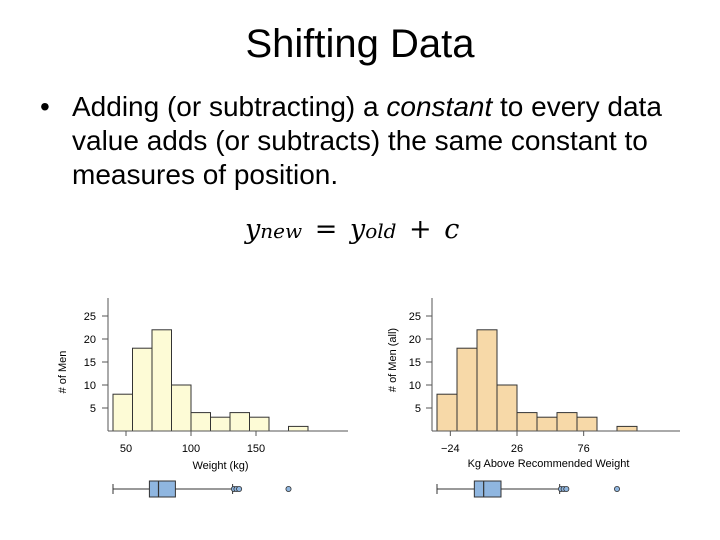  I want to click on chart2-y-tick-5: 5, so click(418, 409).